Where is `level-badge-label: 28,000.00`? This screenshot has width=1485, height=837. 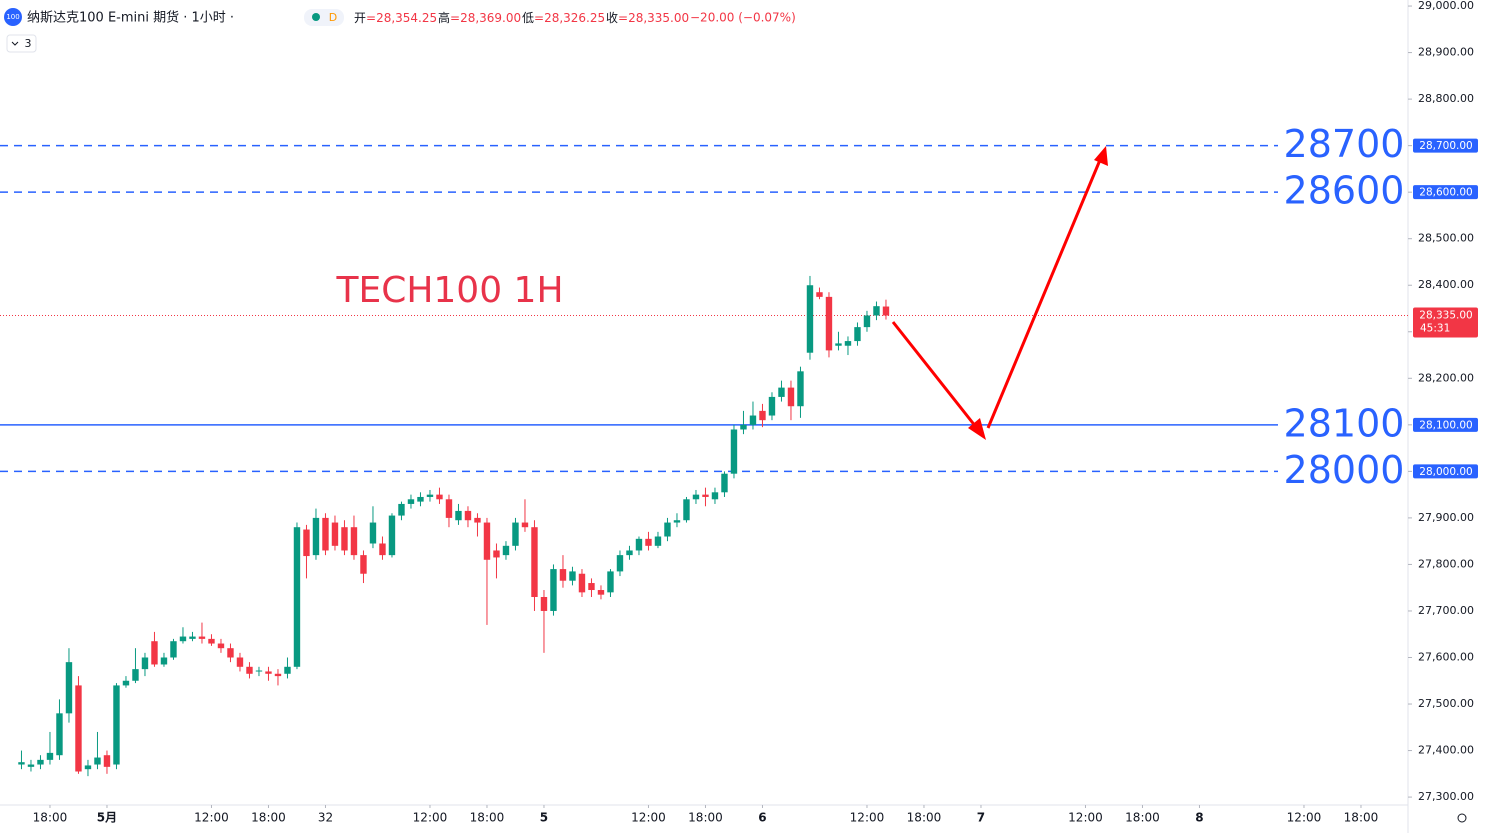
level-badge-label: 28,000.00 is located at coordinates (1445, 472).